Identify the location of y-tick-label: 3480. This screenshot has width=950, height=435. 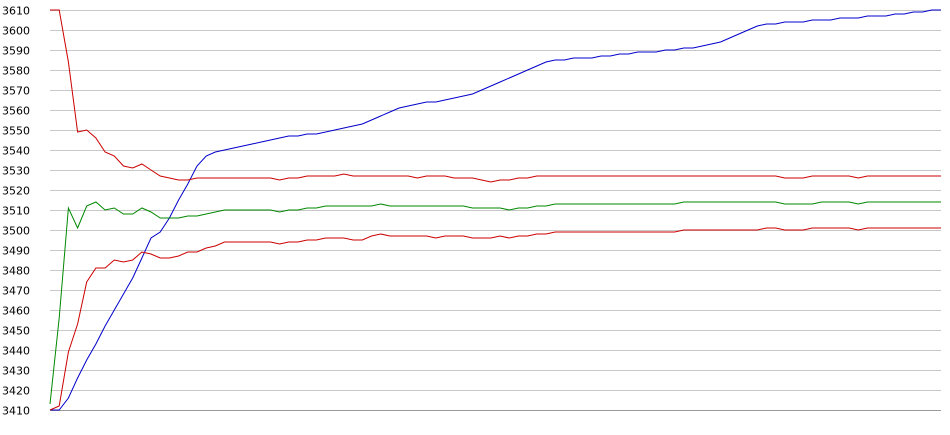
(16, 271).